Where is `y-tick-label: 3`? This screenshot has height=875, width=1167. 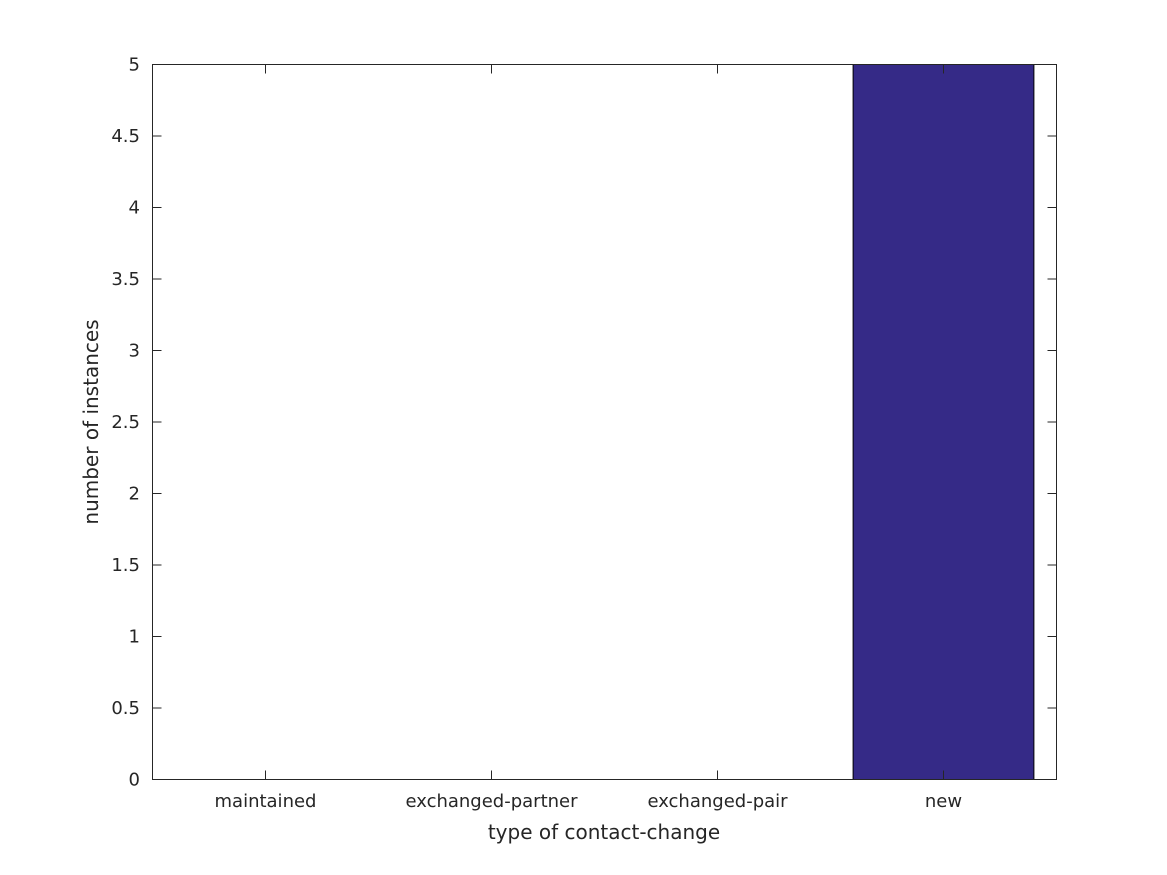 y-tick-label: 3 is located at coordinates (134, 351).